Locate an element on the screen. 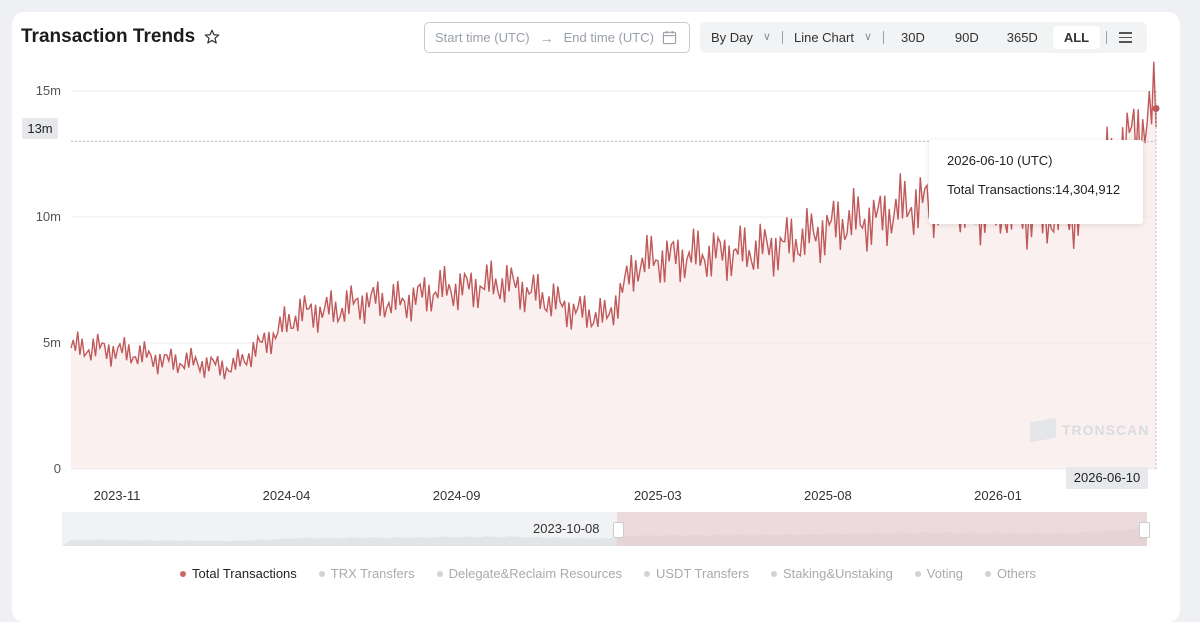 This screenshot has height=622, width=1200. legend-label: USDT Transfers is located at coordinates (702, 573).